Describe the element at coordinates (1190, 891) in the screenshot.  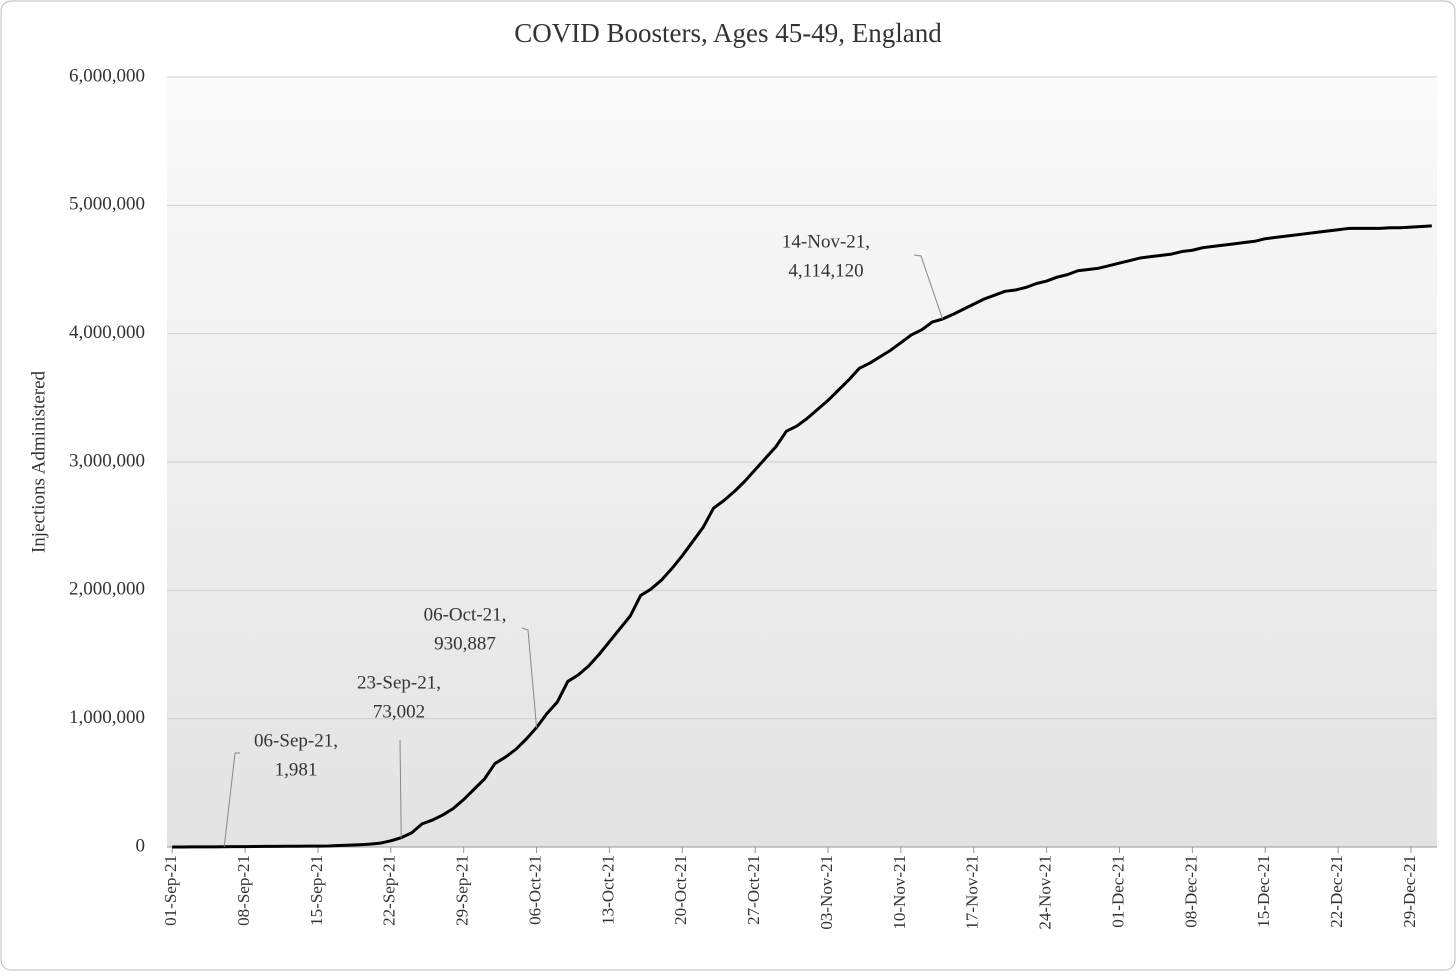
I see `x-tick-label: 08-Dec-21` at that location.